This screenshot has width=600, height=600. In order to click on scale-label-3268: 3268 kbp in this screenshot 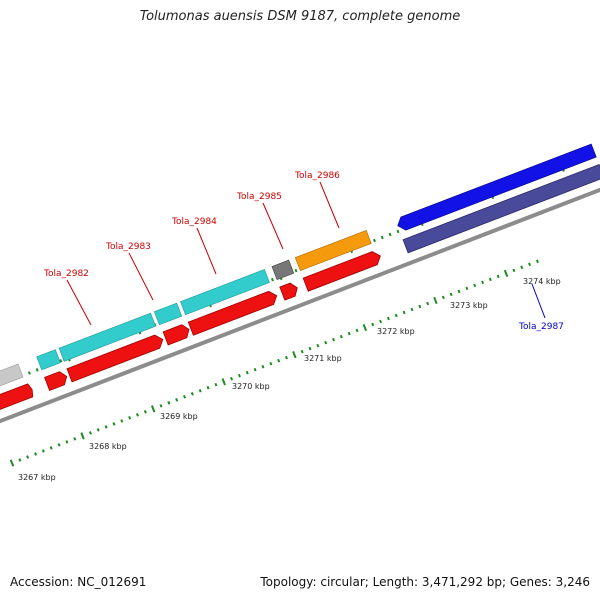, I will do `click(108, 446)`.